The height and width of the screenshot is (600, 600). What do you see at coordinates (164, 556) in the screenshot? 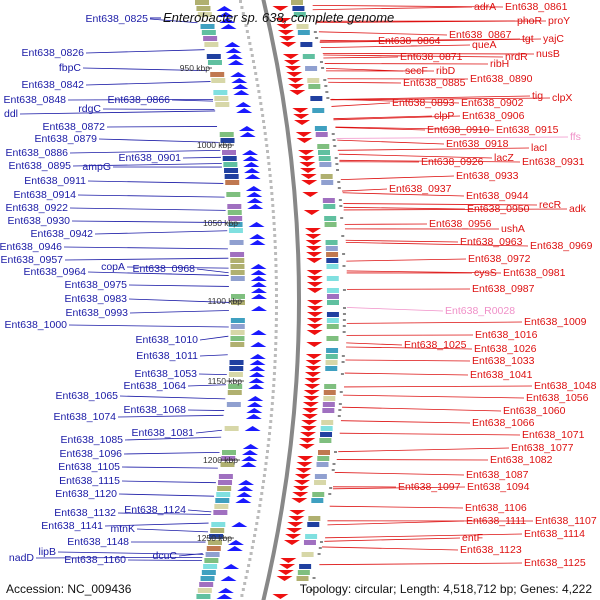
I see `gene-label: dcuC` at bounding box center [164, 556].